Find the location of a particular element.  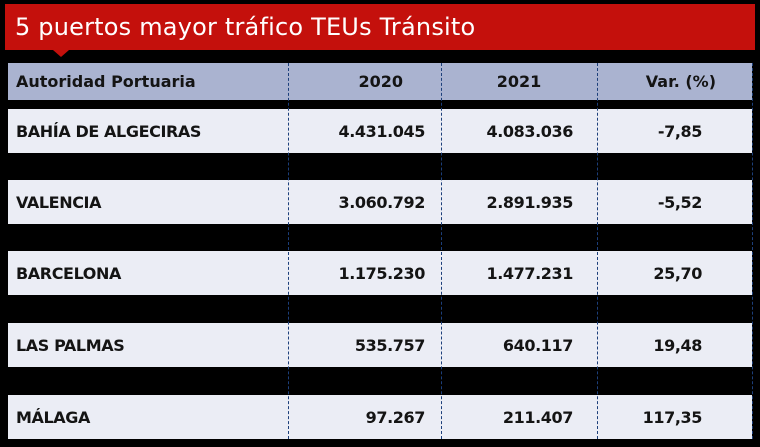

port-name: BARCELONA is located at coordinates (68, 273).